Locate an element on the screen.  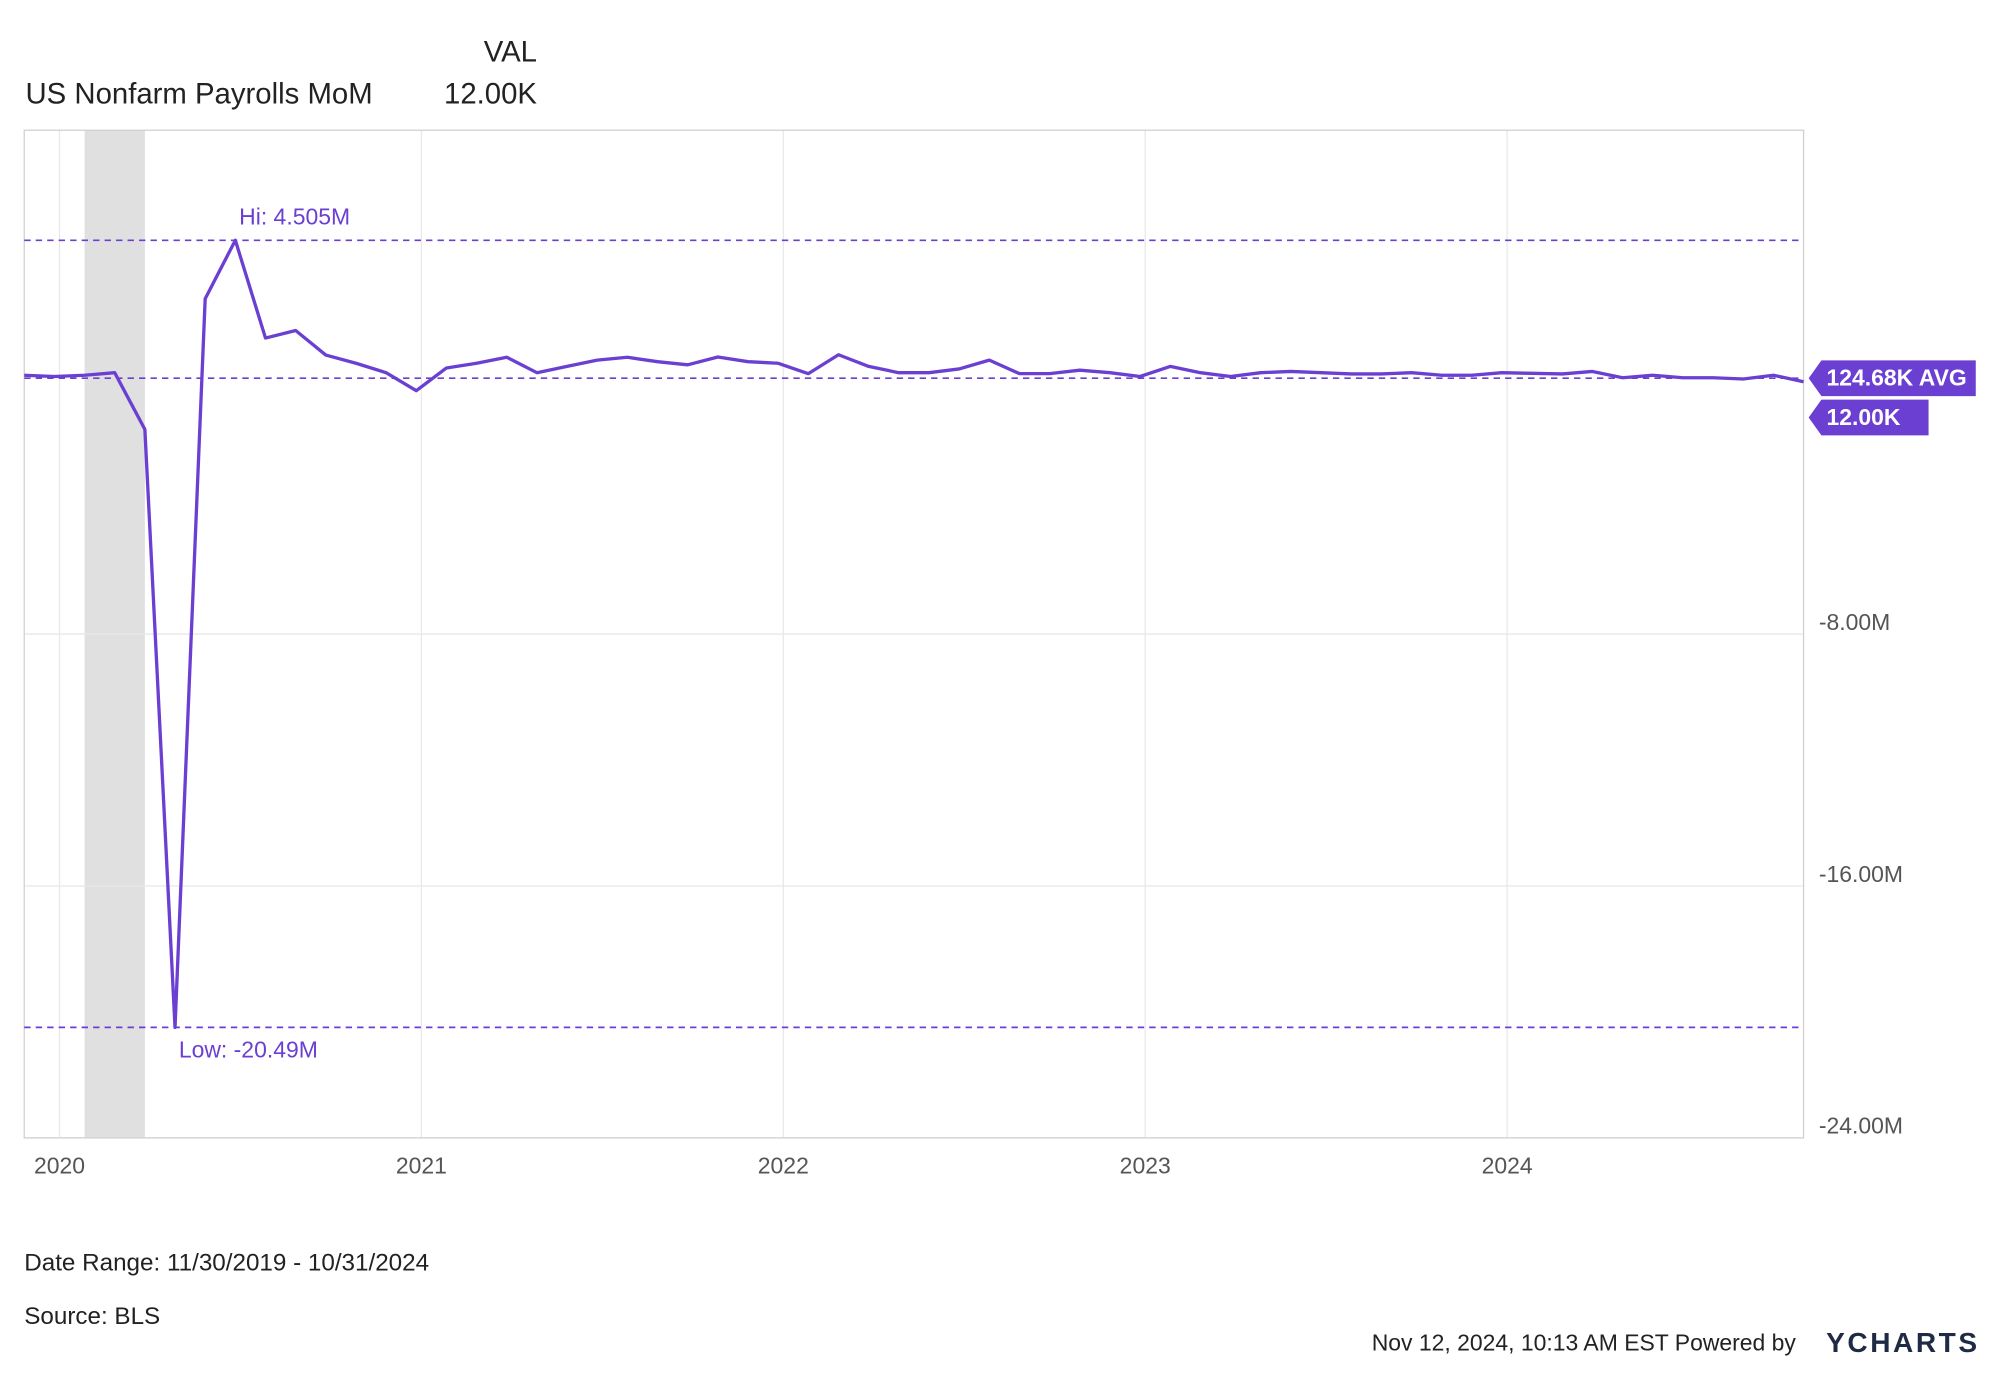
y-tick-label: -8.00M is located at coordinates (1854, 622).